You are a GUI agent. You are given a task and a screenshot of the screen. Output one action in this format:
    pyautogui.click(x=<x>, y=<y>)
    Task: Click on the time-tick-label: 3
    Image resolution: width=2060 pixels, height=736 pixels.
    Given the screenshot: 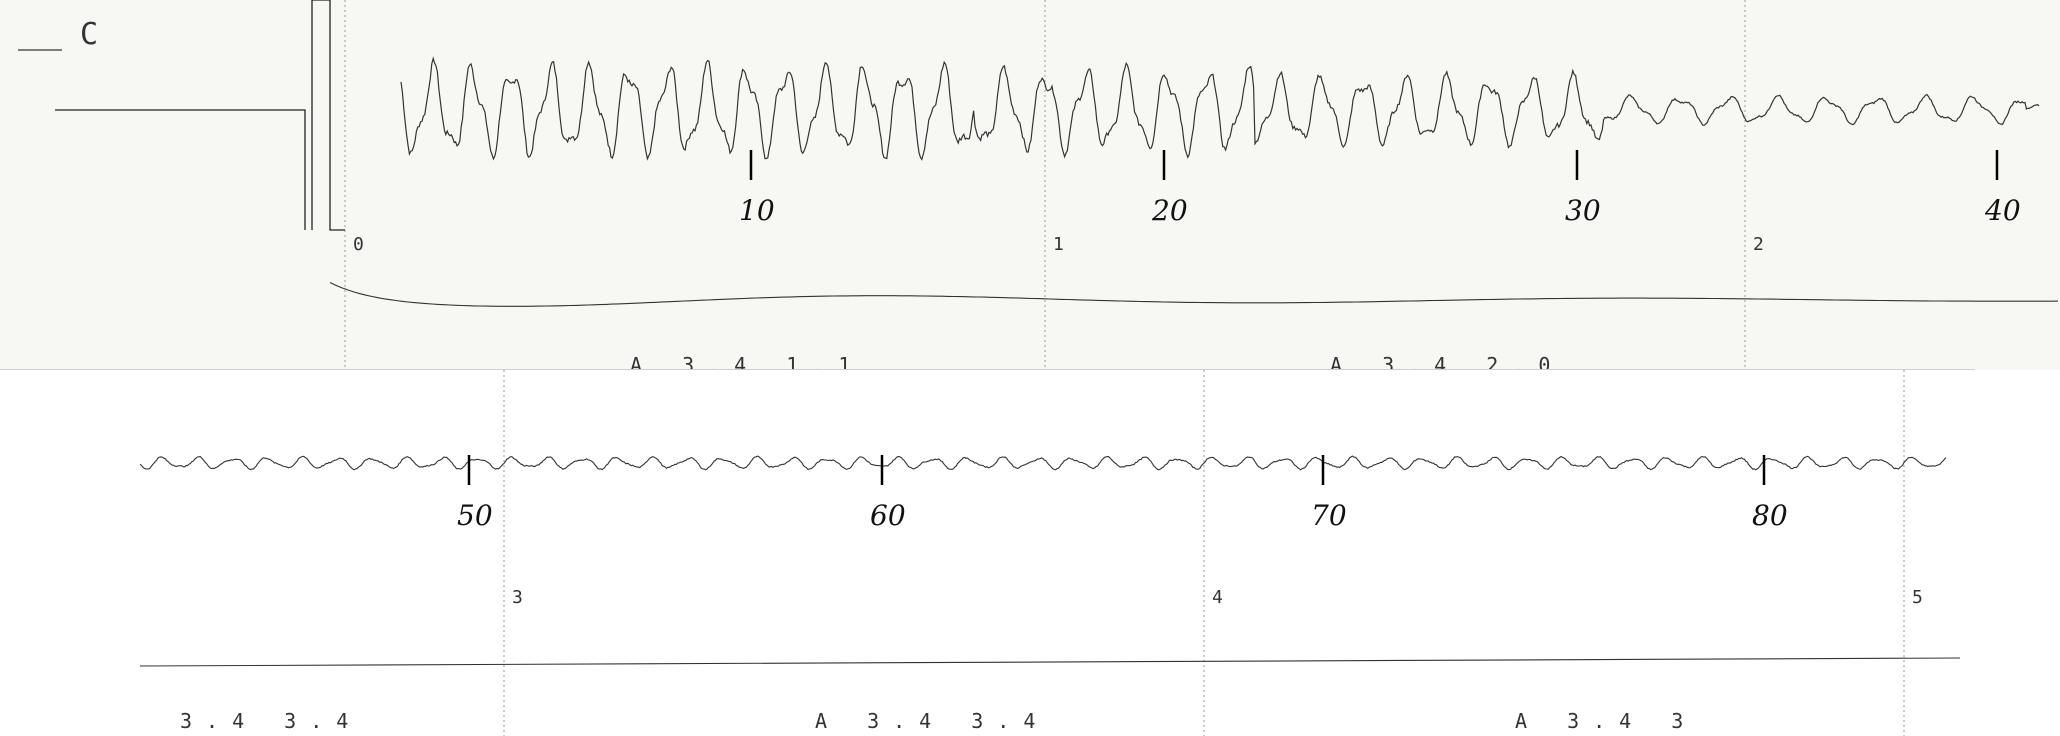 What is the action you would take?
    pyautogui.click(x=517, y=597)
    